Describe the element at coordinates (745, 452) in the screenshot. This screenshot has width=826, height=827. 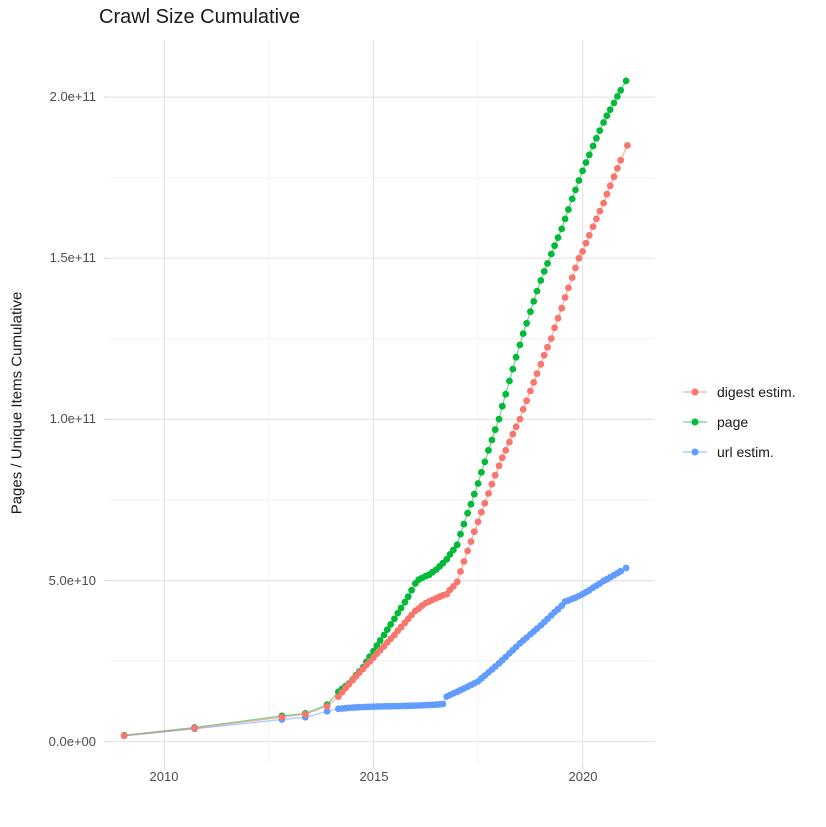
I see `legend-label: url estim.` at that location.